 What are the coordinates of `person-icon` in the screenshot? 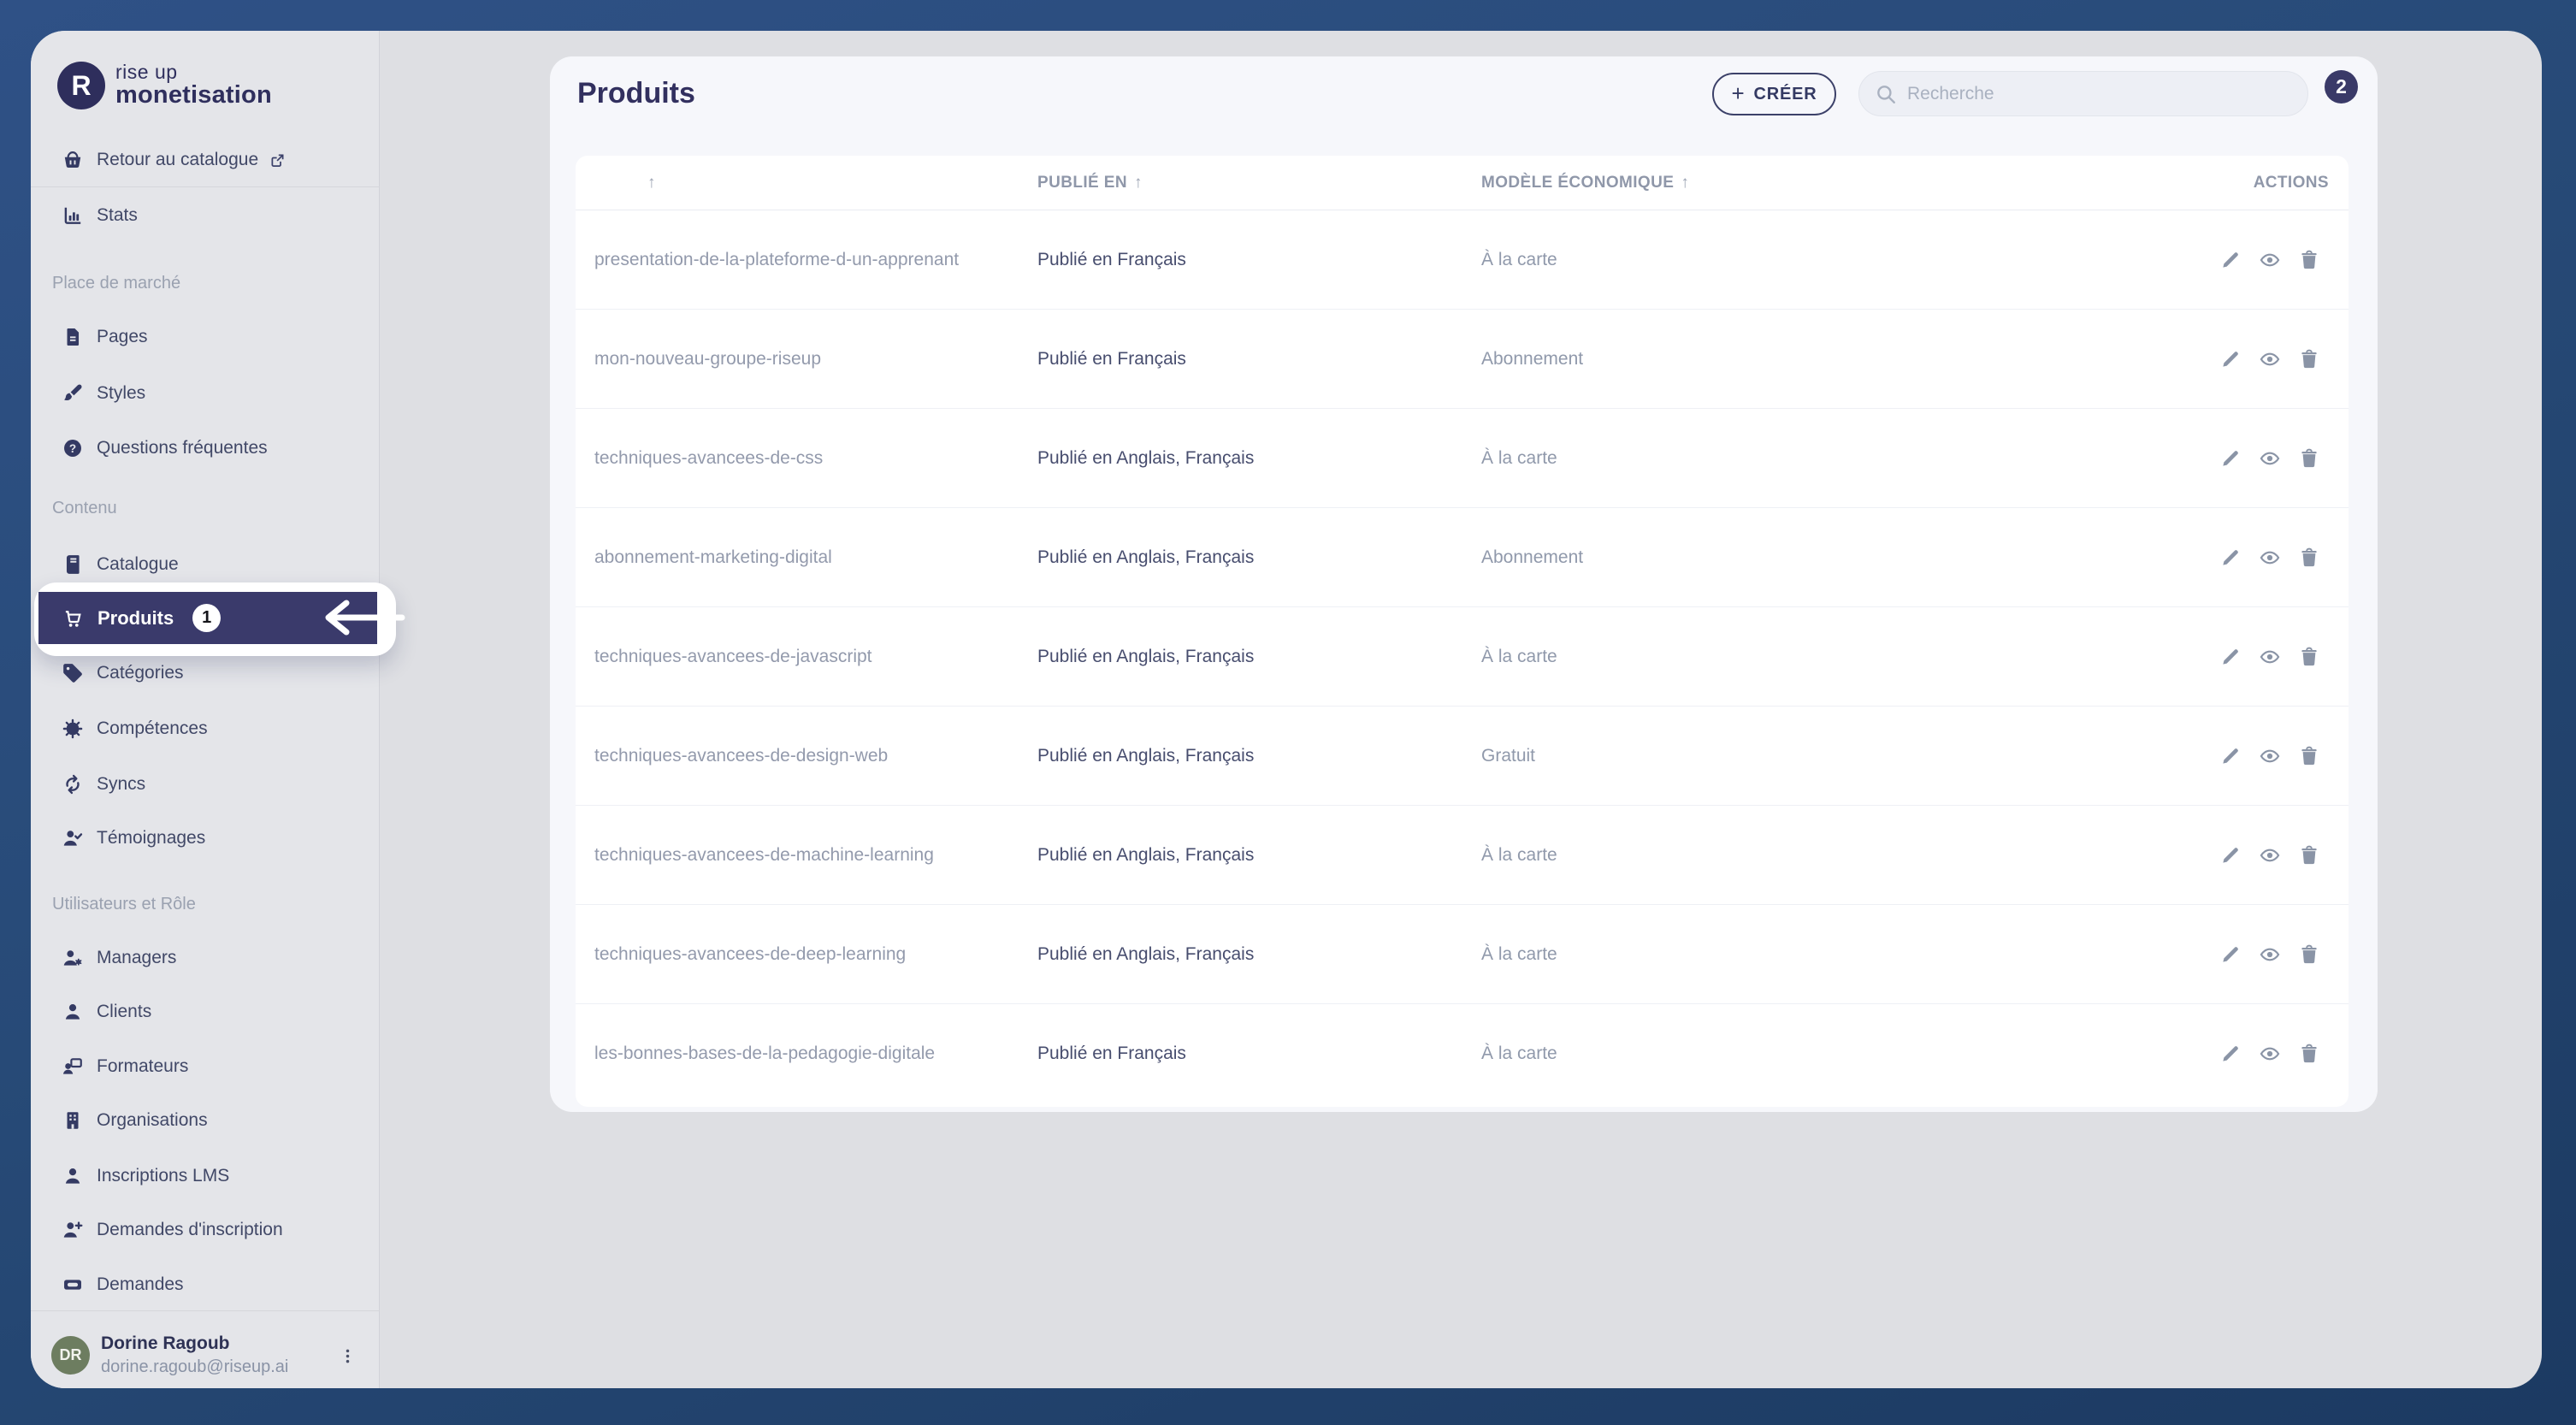 It's located at (72, 1012).